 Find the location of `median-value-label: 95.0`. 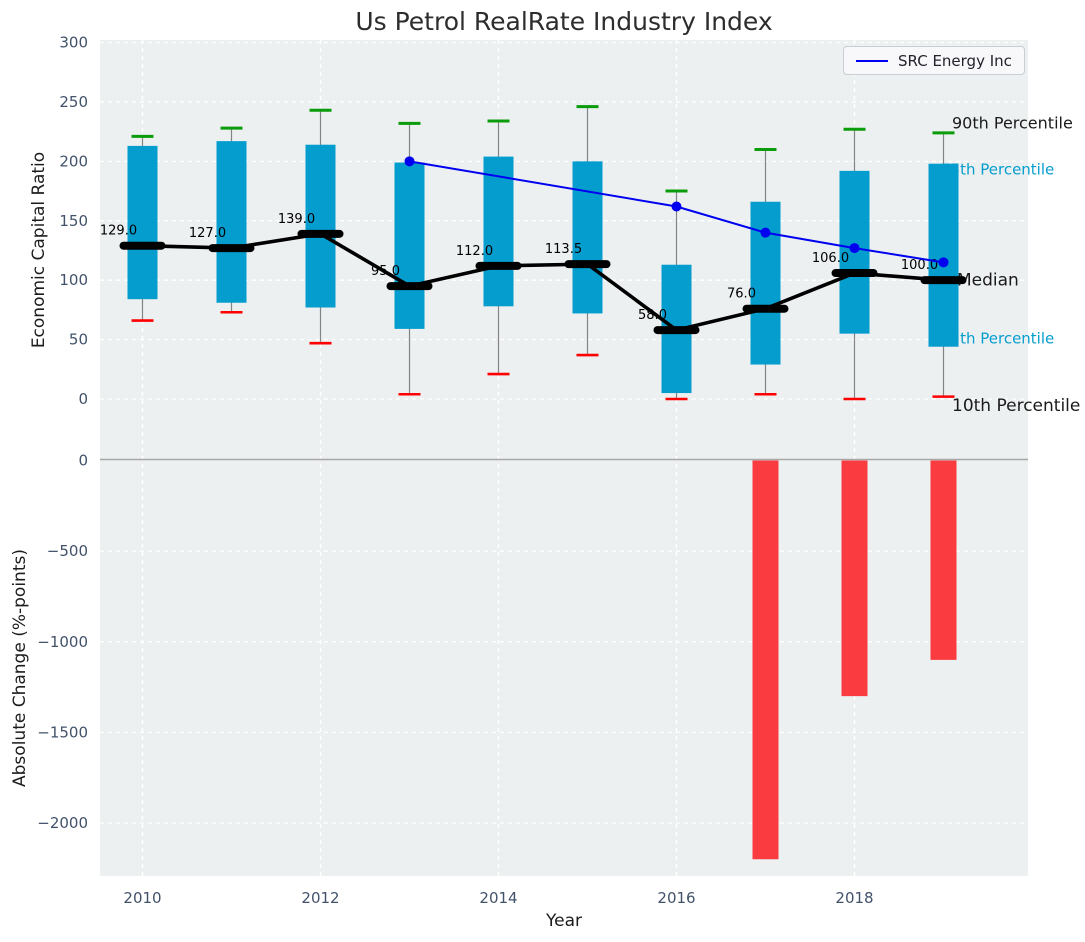

median-value-label: 95.0 is located at coordinates (385, 271).